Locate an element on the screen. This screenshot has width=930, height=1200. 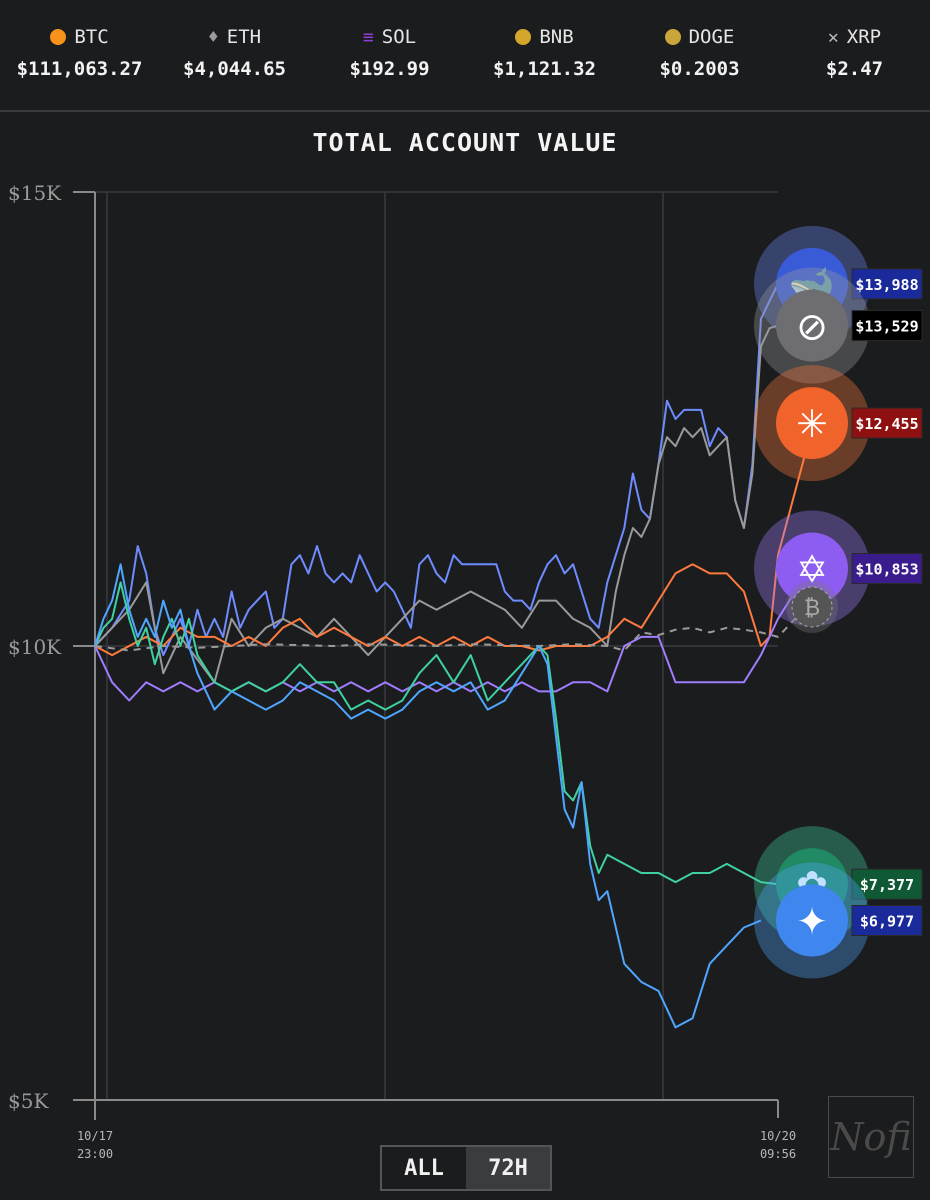
value-badge-label: $7,377 is located at coordinates (887, 885).